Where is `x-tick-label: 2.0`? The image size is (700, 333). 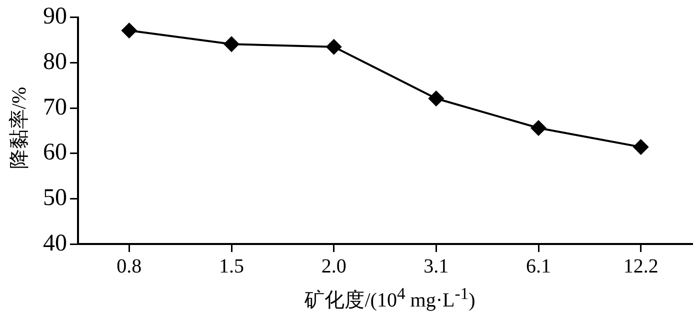
x-tick-label: 2.0 is located at coordinates (333, 266).